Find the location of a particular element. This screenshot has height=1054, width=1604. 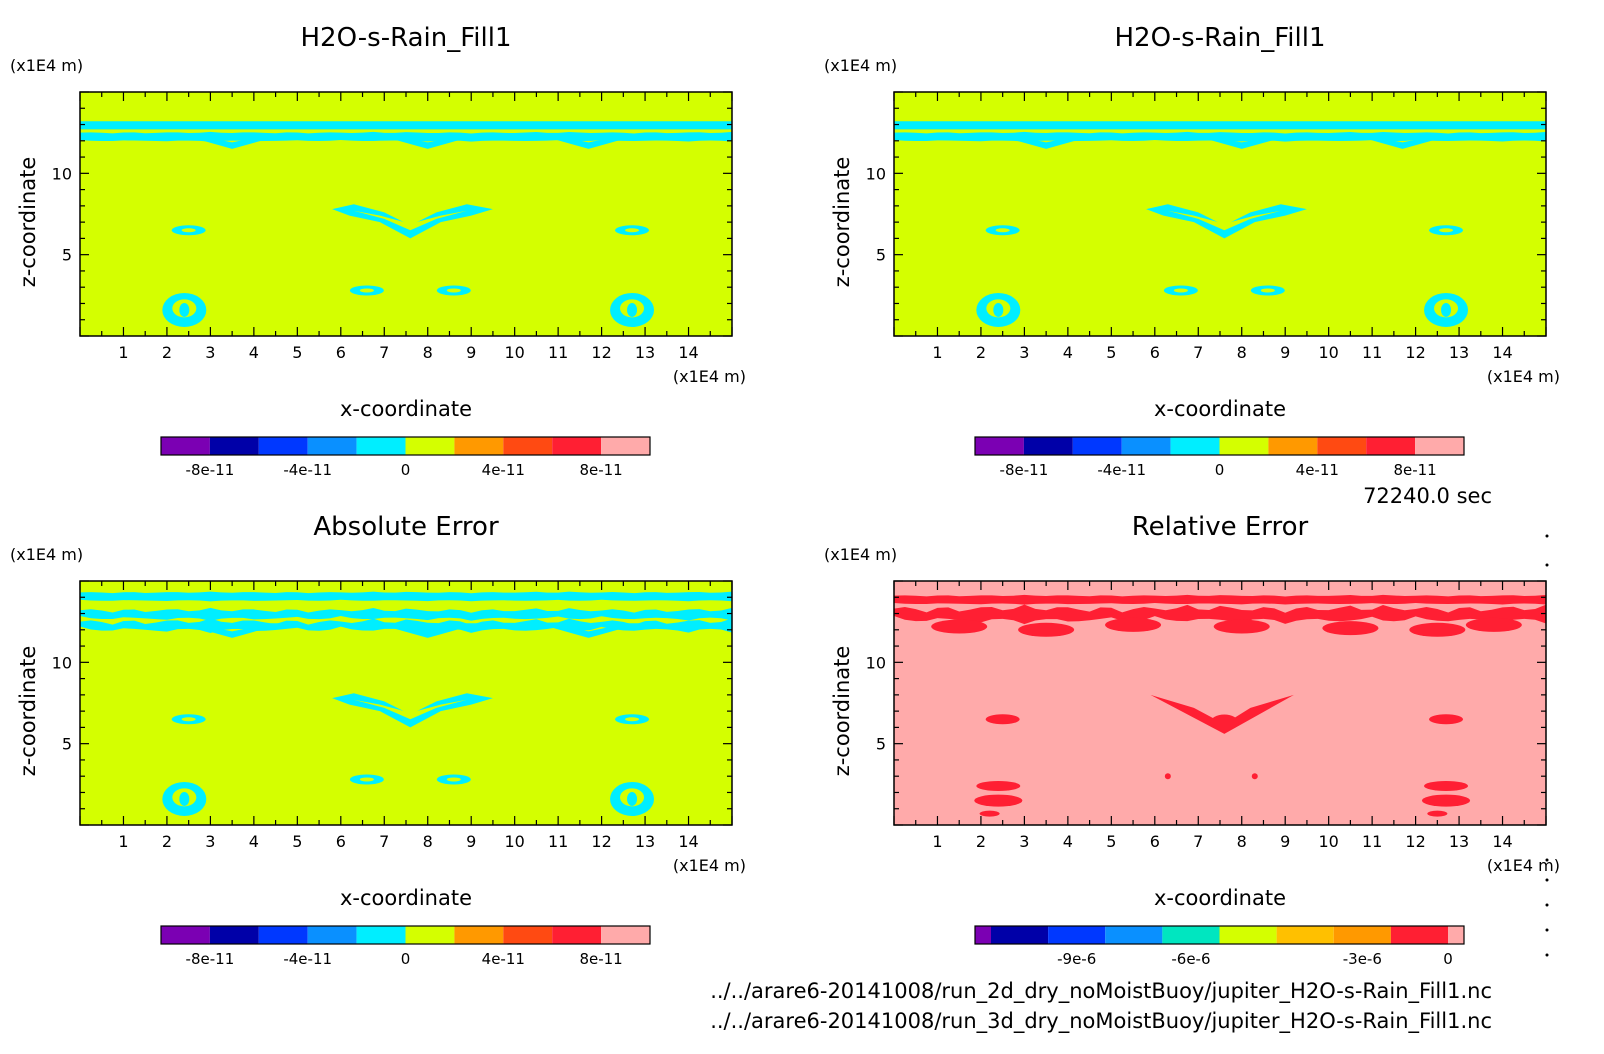

contour-field is located at coordinates (1220, 224).